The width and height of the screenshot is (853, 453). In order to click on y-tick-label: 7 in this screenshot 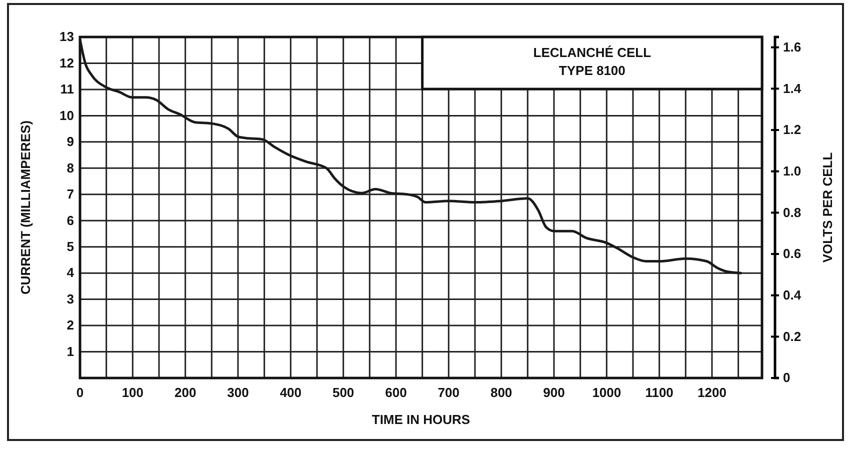, I will do `click(70, 194)`.